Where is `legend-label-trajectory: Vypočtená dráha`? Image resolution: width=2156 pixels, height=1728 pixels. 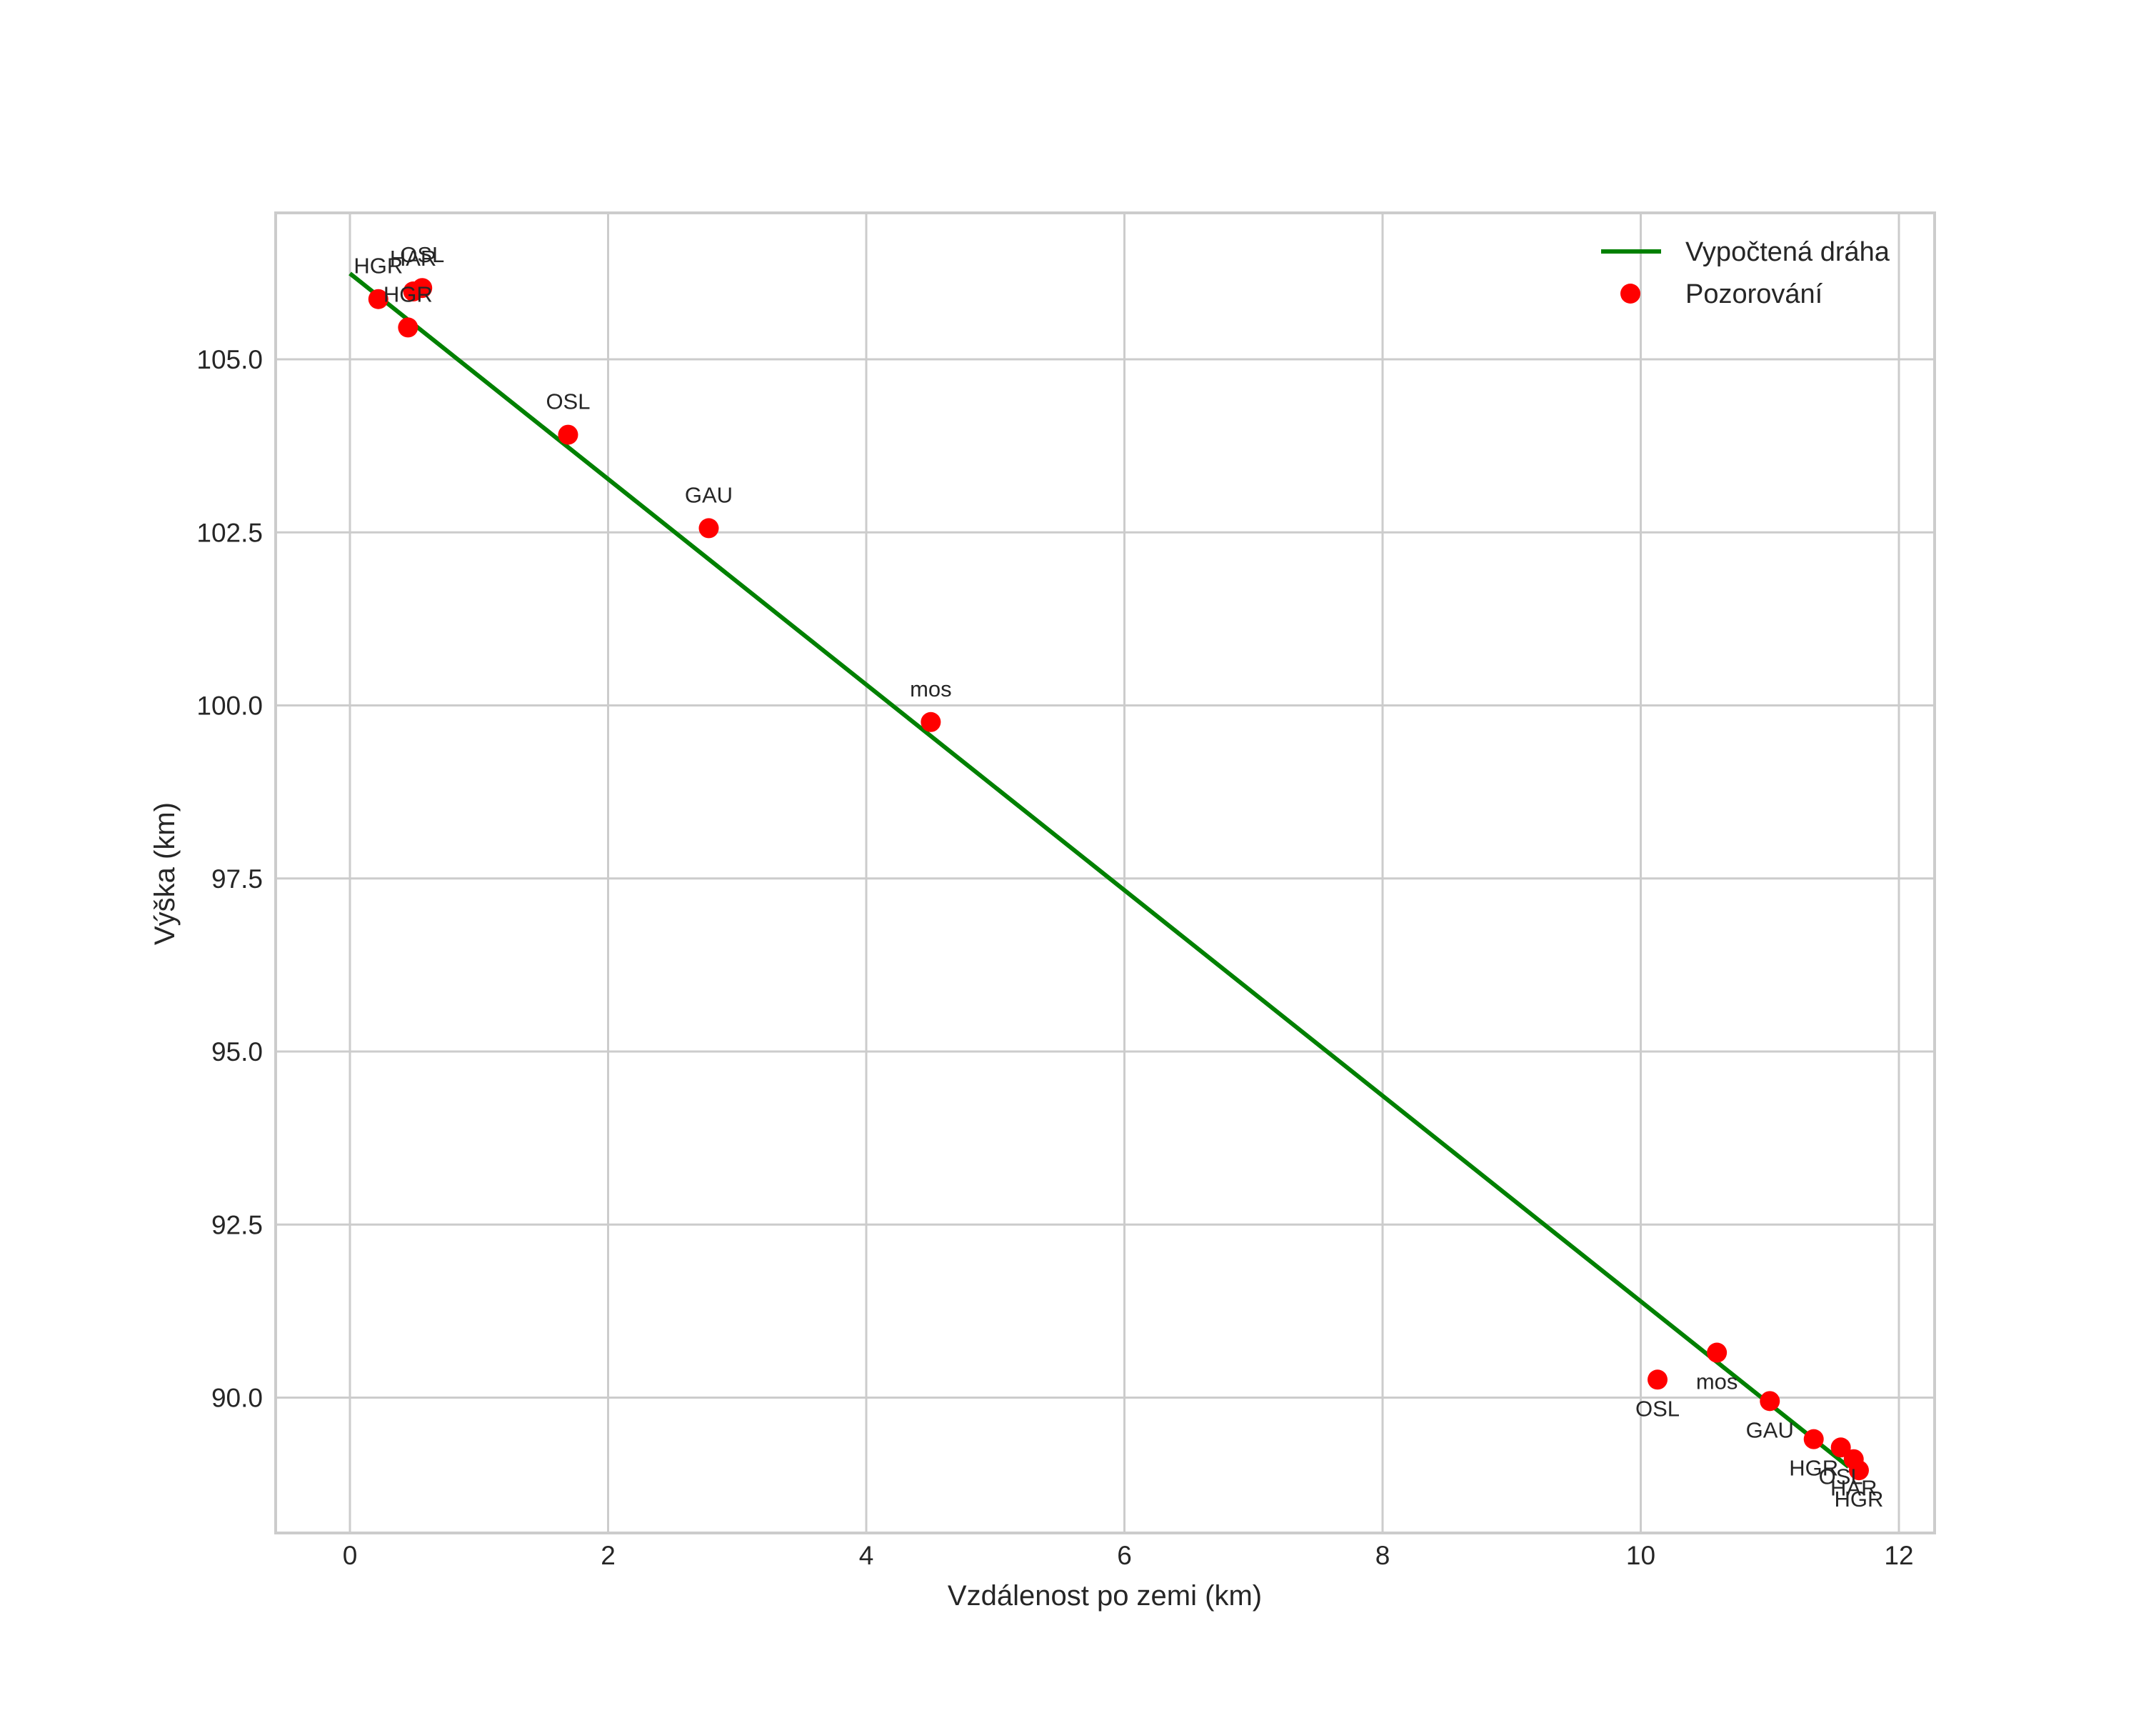 legend-label-trajectory: Vypočtená dráha is located at coordinates (1787, 252).